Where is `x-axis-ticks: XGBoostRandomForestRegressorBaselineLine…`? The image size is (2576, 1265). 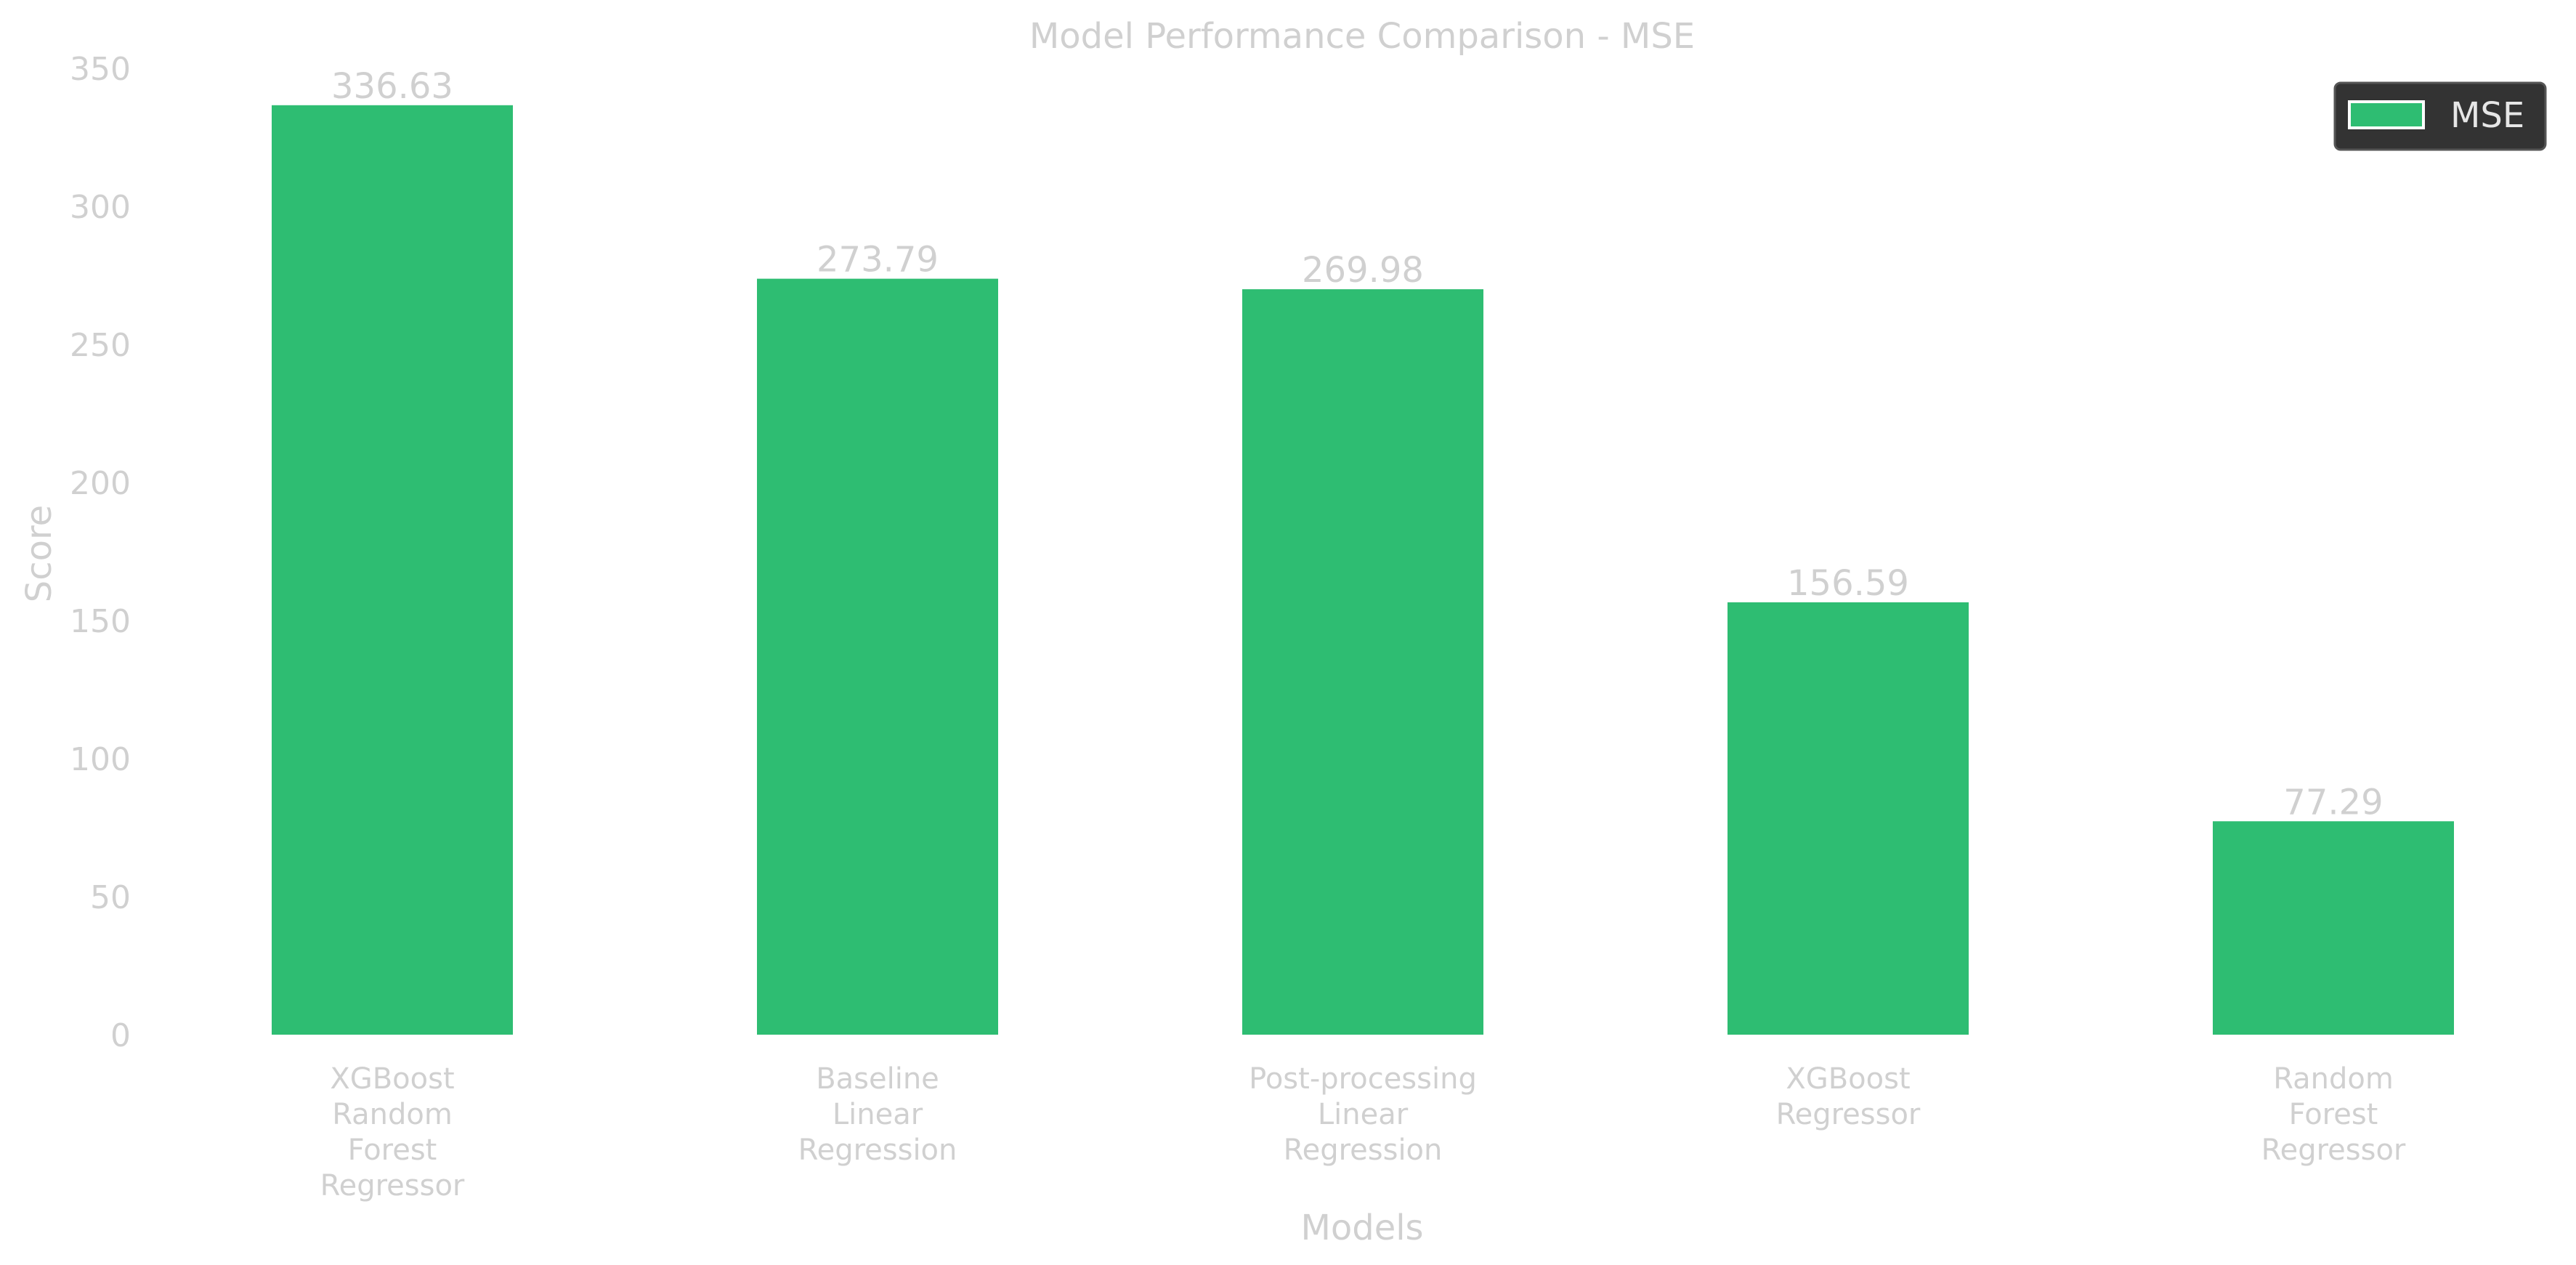
x-axis-ticks: XGBoostRandomForestRegressorBaselineLine… is located at coordinates (1363, 1132).